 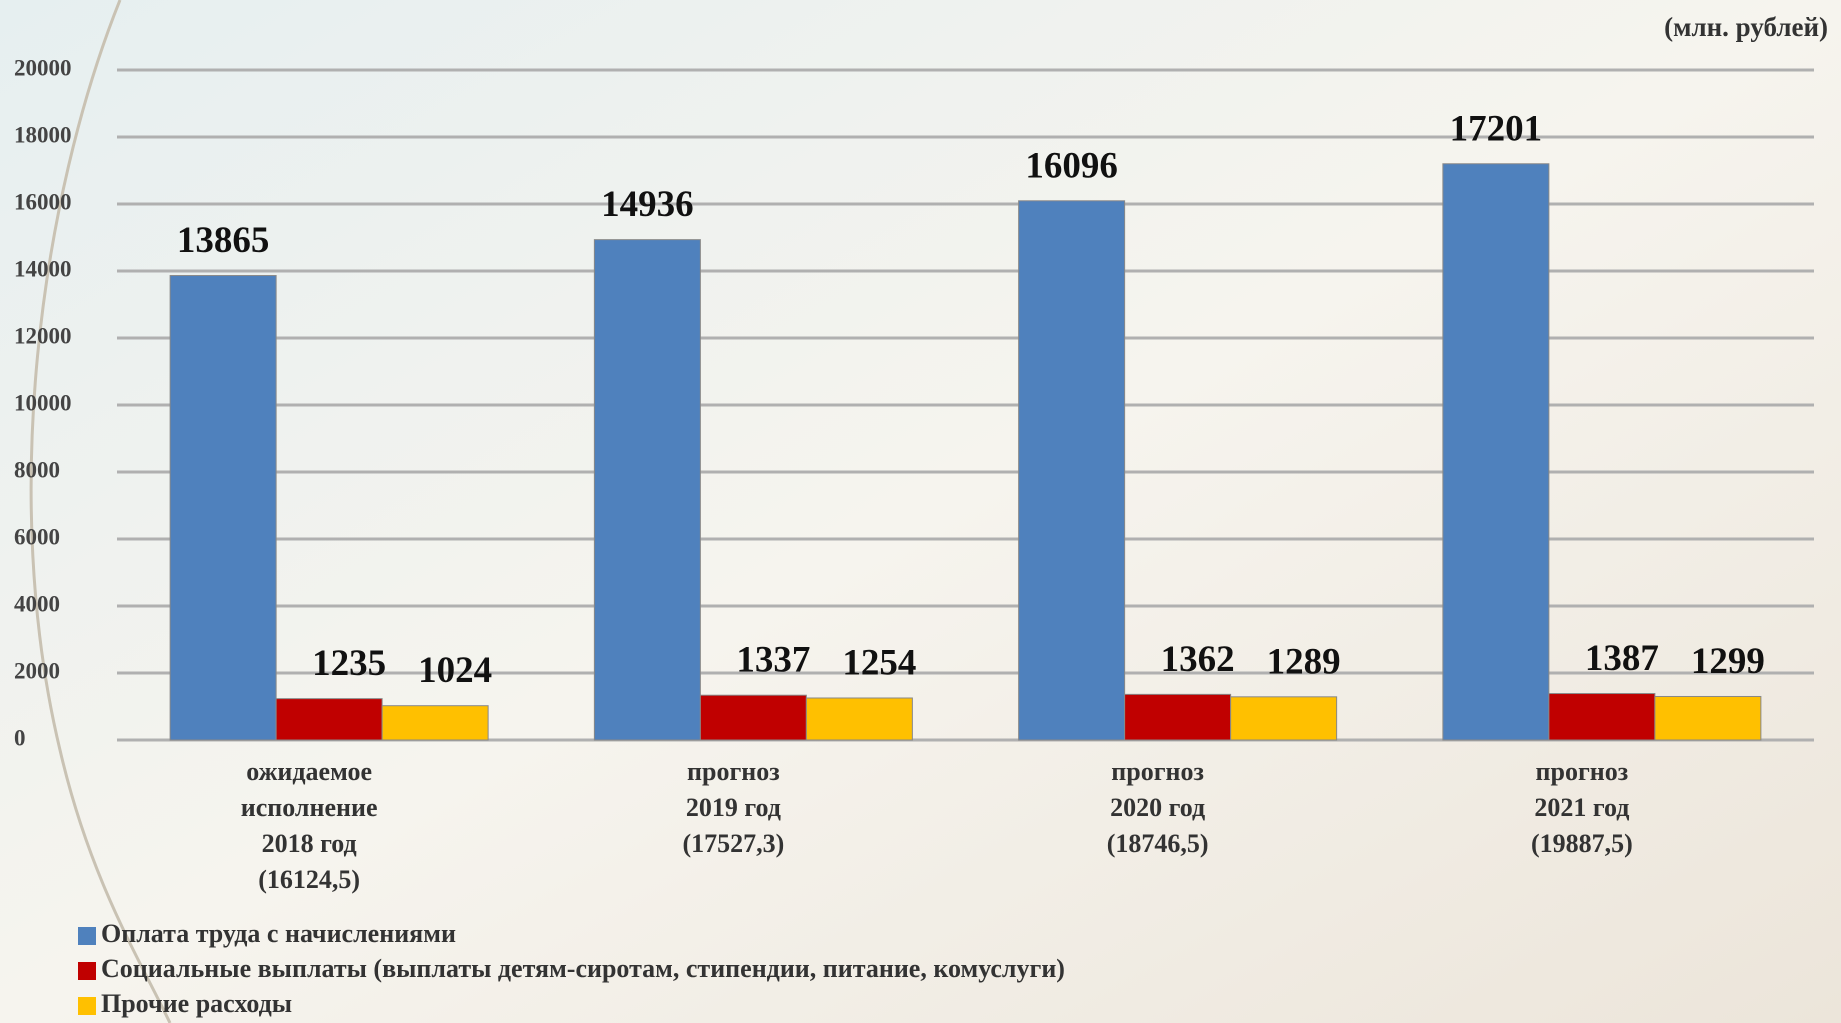 What do you see at coordinates (1622, 658) in the screenshot?
I see `value-label: 1387` at bounding box center [1622, 658].